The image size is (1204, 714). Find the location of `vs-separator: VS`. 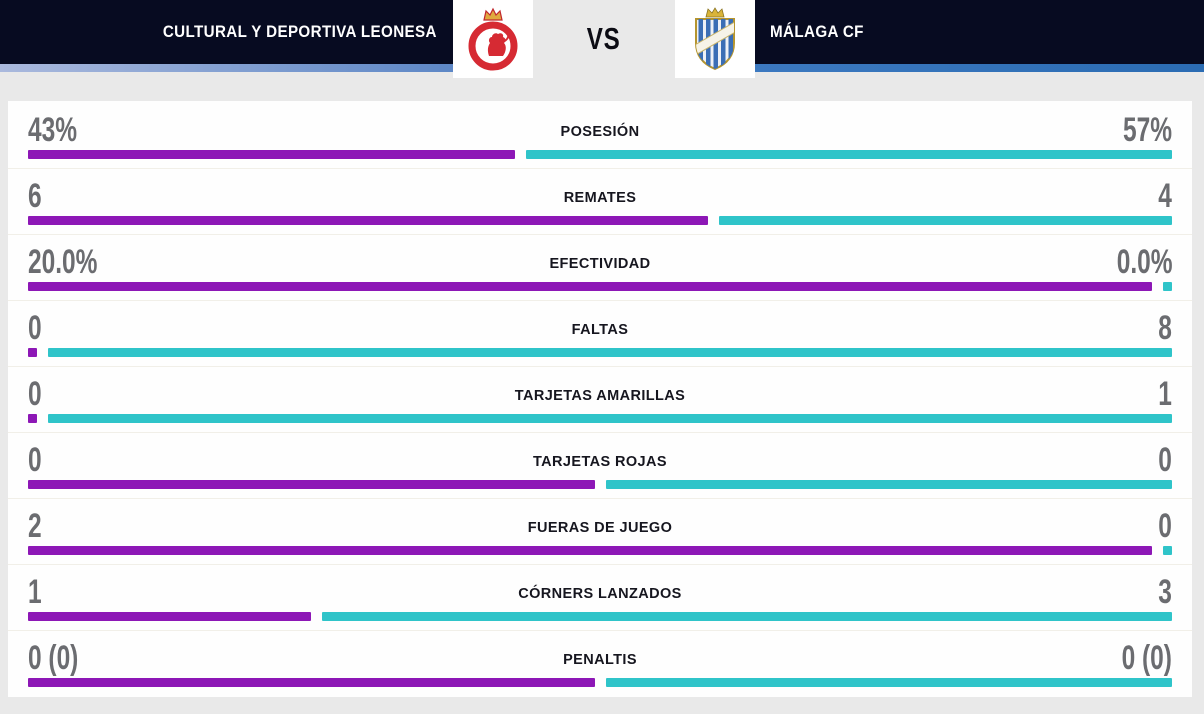

vs-separator: VS is located at coordinates (604, 39).